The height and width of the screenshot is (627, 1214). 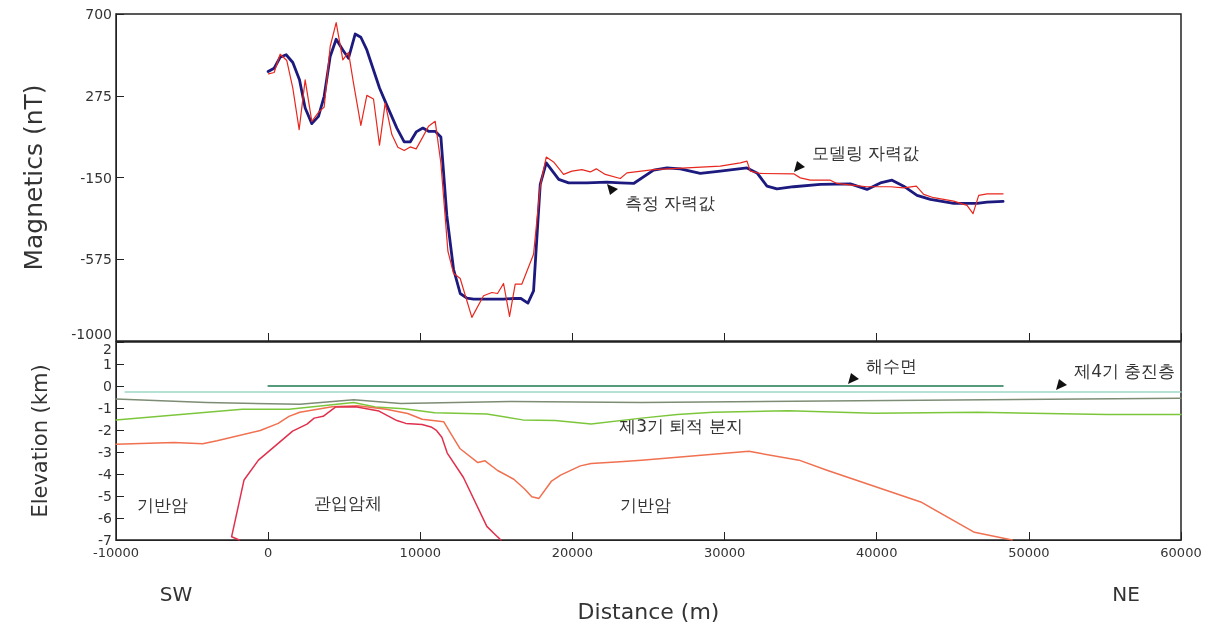 I want to click on y-tick-label: -1000, so click(x=91, y=334).